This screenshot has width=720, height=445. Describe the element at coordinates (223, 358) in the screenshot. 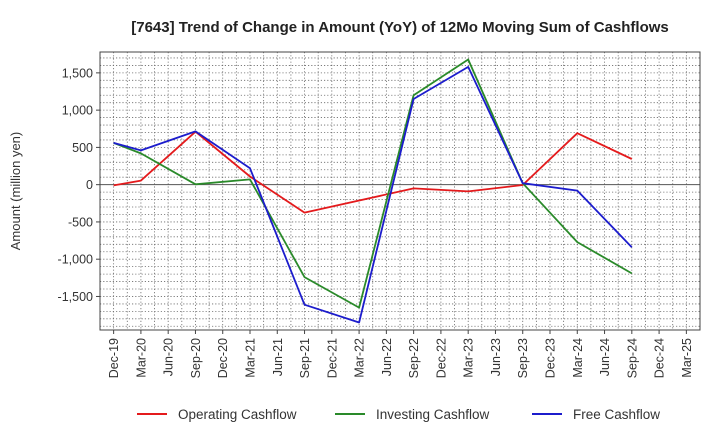

I see `x-tick-label: Dec-20` at that location.